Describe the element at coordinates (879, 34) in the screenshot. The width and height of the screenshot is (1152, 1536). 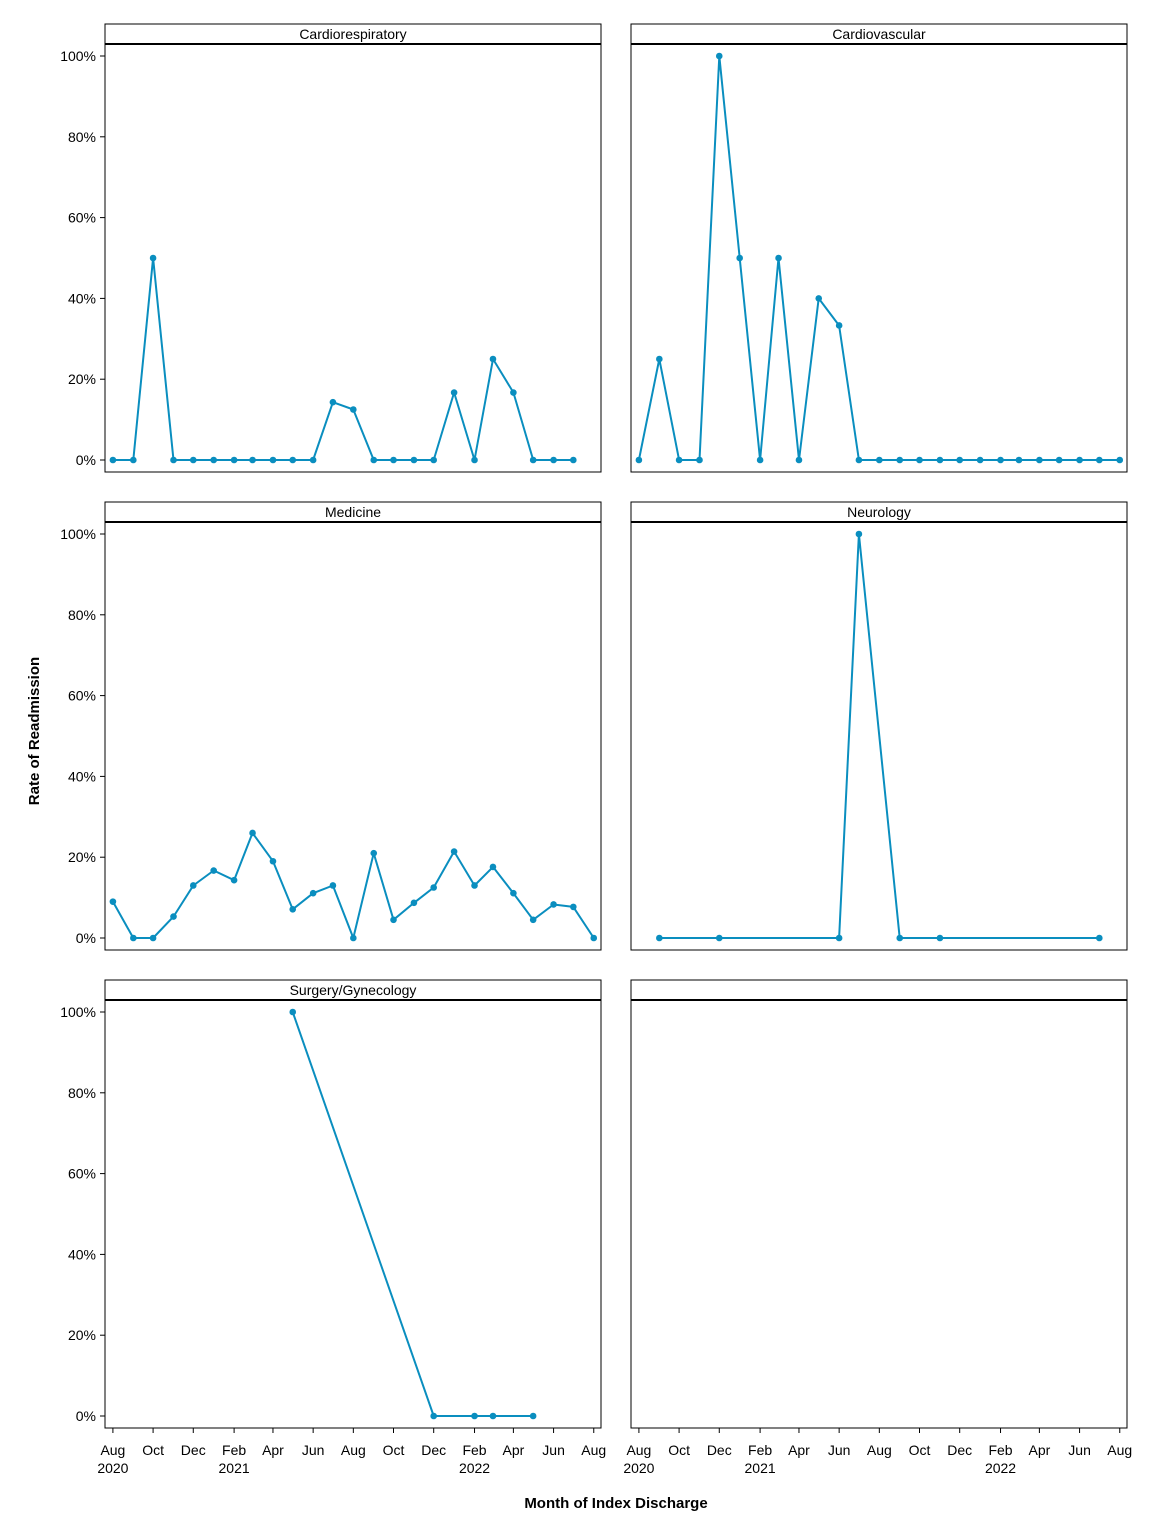
I see `panel-title: Cardiovascular` at that location.